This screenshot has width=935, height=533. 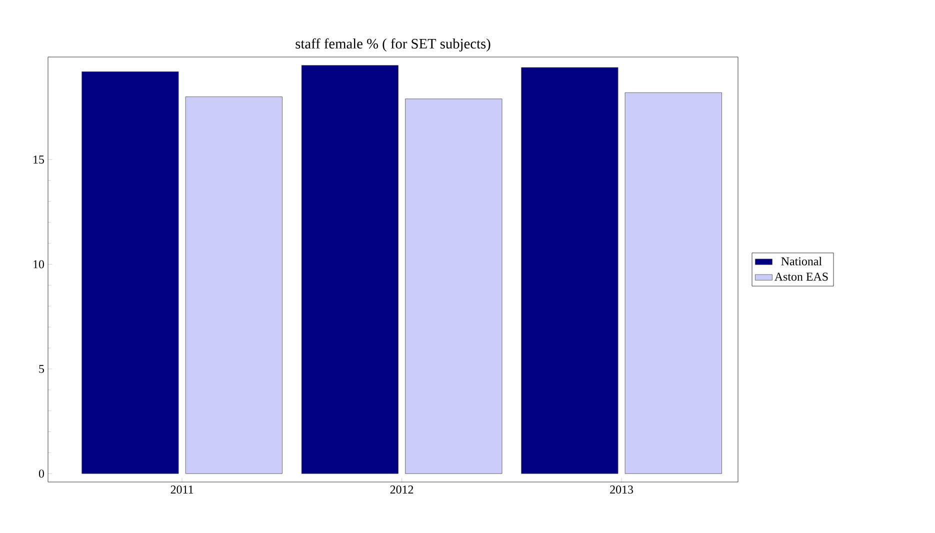 What do you see at coordinates (402, 490) in the screenshot?
I see `x-tick-label: 2012` at bounding box center [402, 490].